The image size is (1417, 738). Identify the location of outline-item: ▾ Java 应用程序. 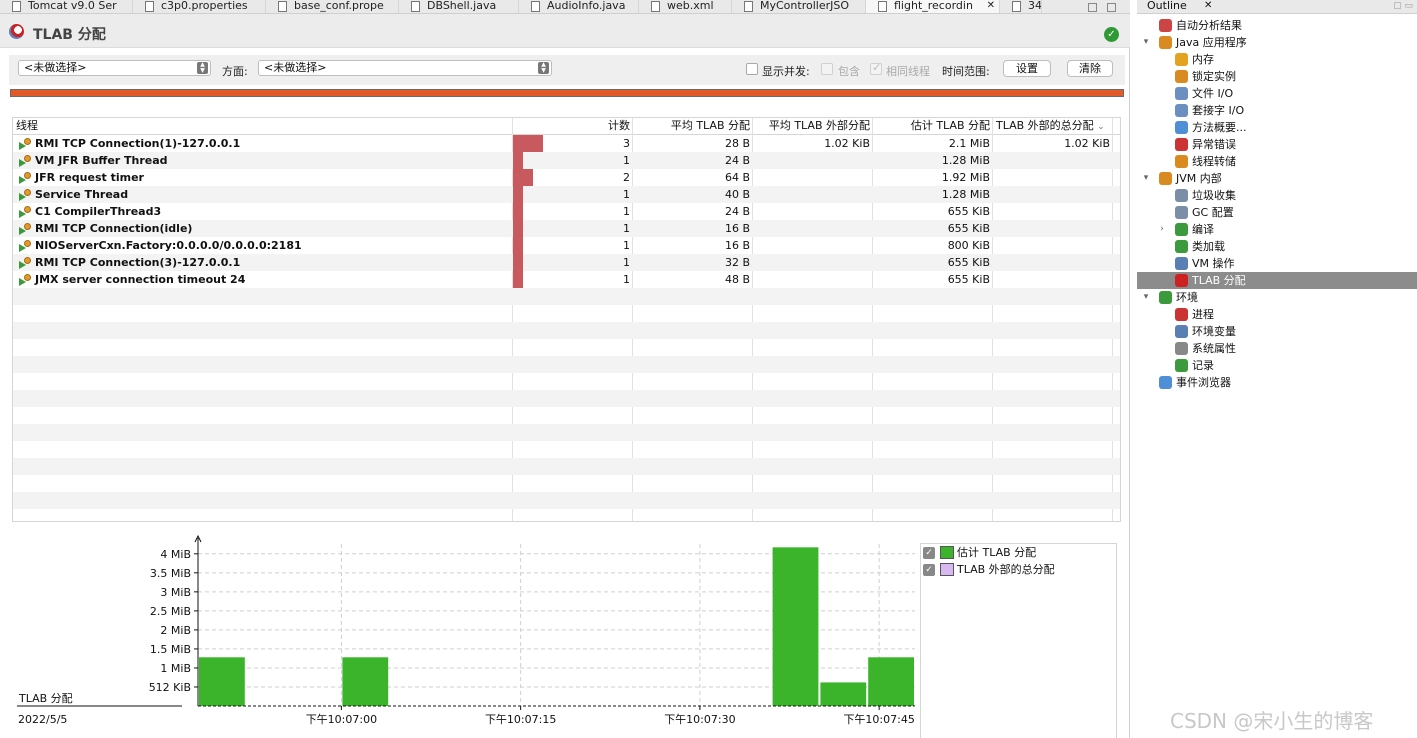
(1277, 42).